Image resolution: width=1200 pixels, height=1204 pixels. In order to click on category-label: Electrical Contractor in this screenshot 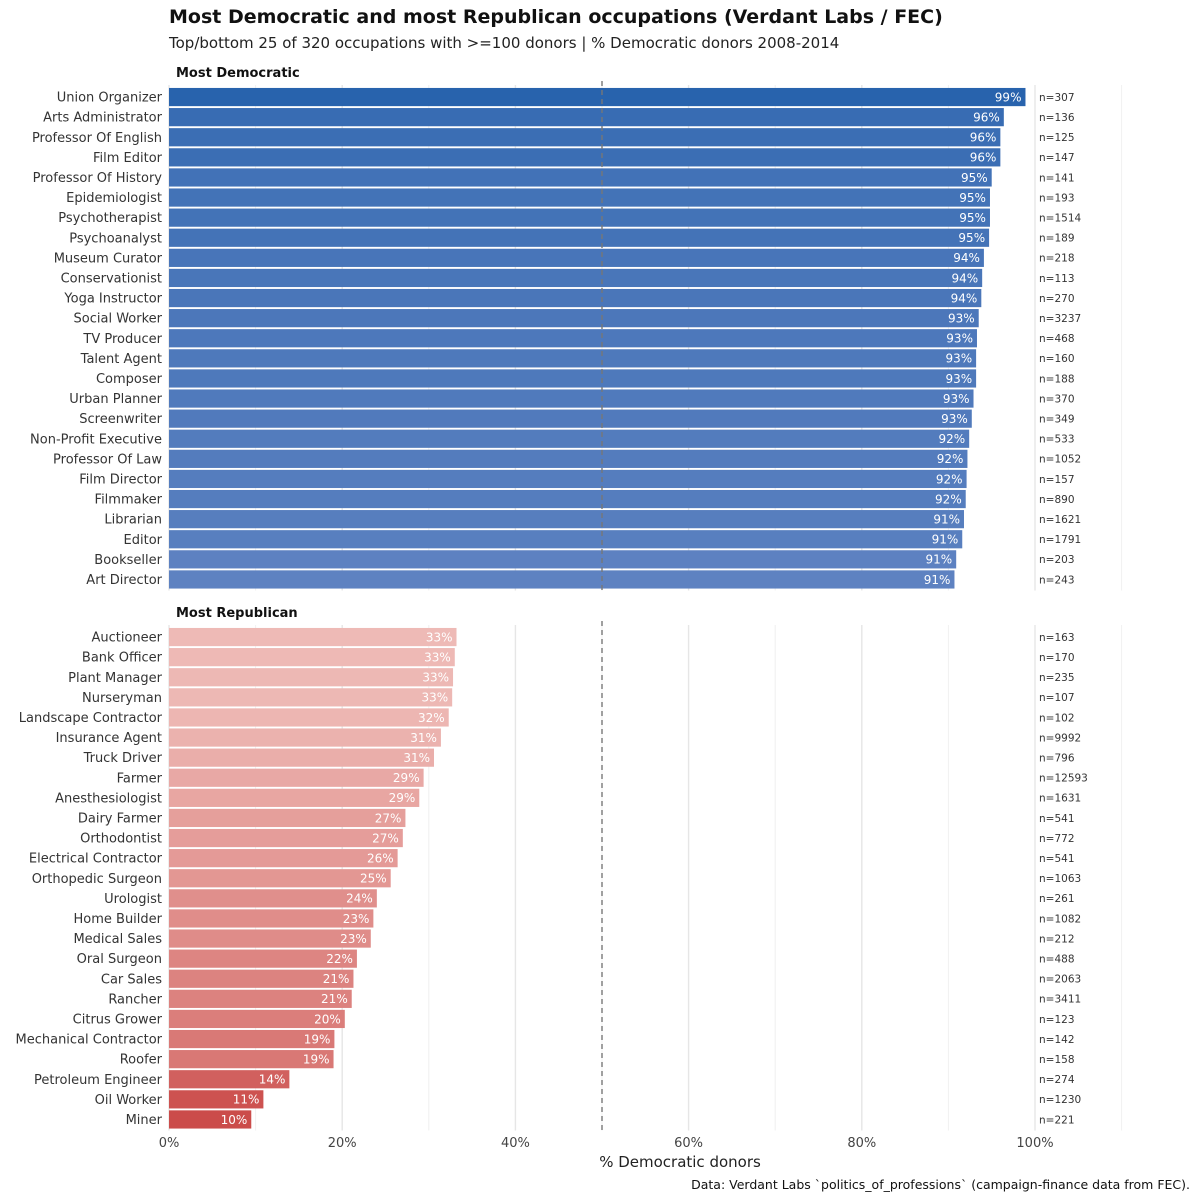, I will do `click(96, 859)`.